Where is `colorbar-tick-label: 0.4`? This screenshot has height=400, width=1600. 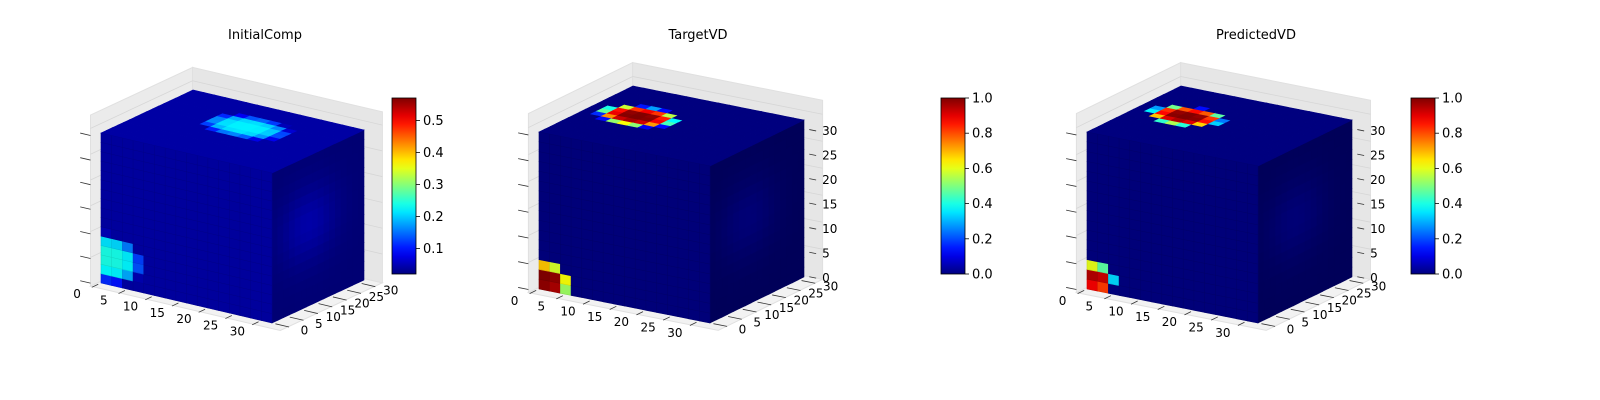 colorbar-tick-label: 0.4 is located at coordinates (433, 153).